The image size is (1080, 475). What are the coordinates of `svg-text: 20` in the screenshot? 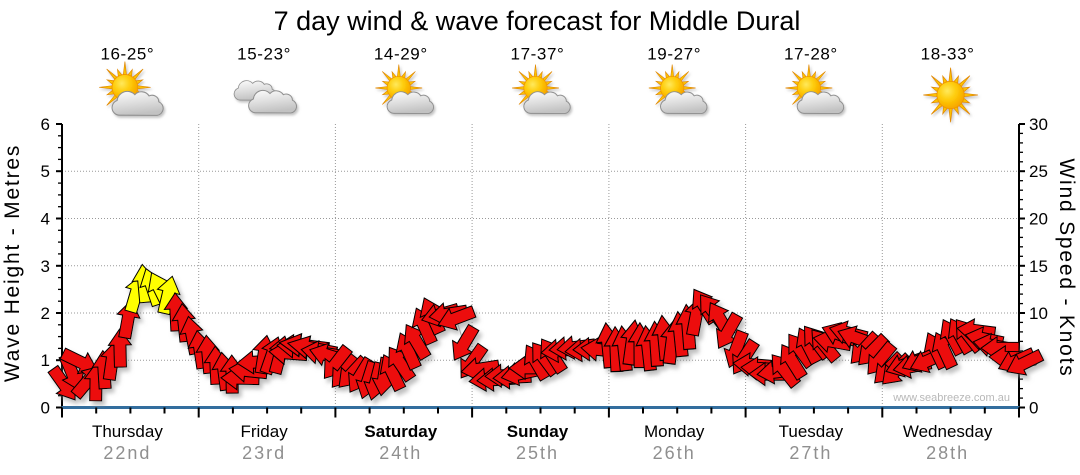 It's located at (1038, 219).